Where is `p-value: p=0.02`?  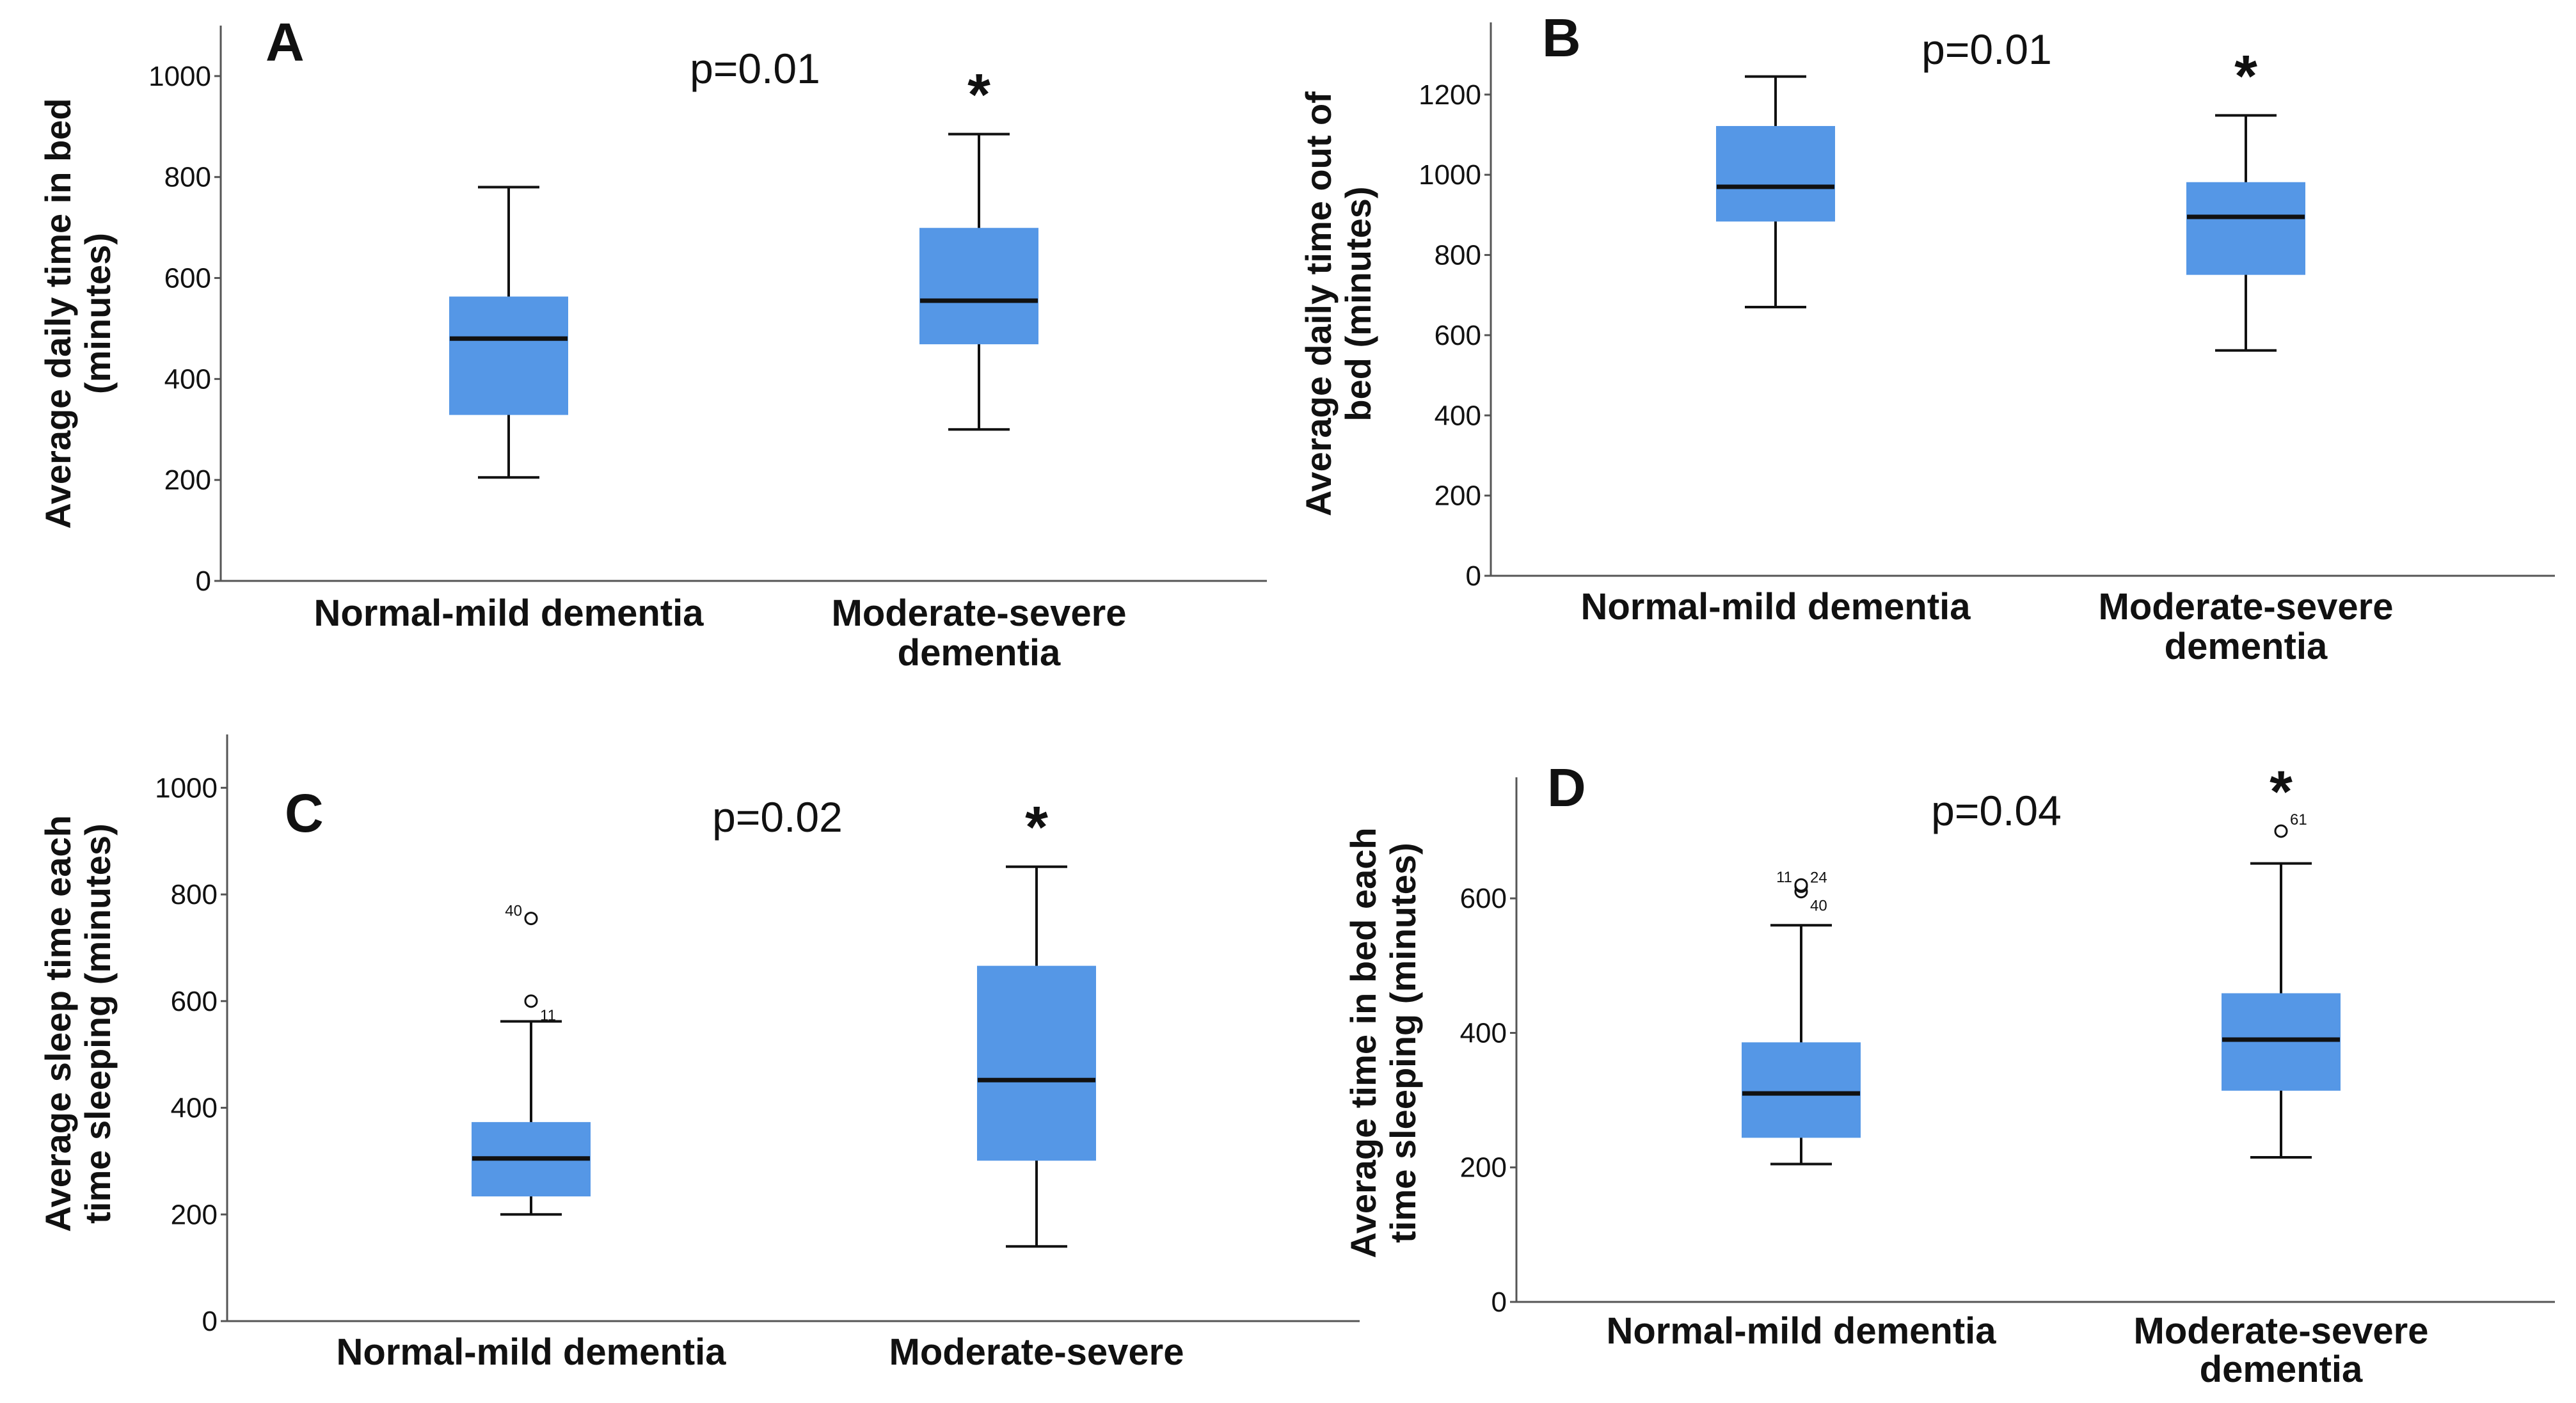 p-value: p=0.02 is located at coordinates (778, 817).